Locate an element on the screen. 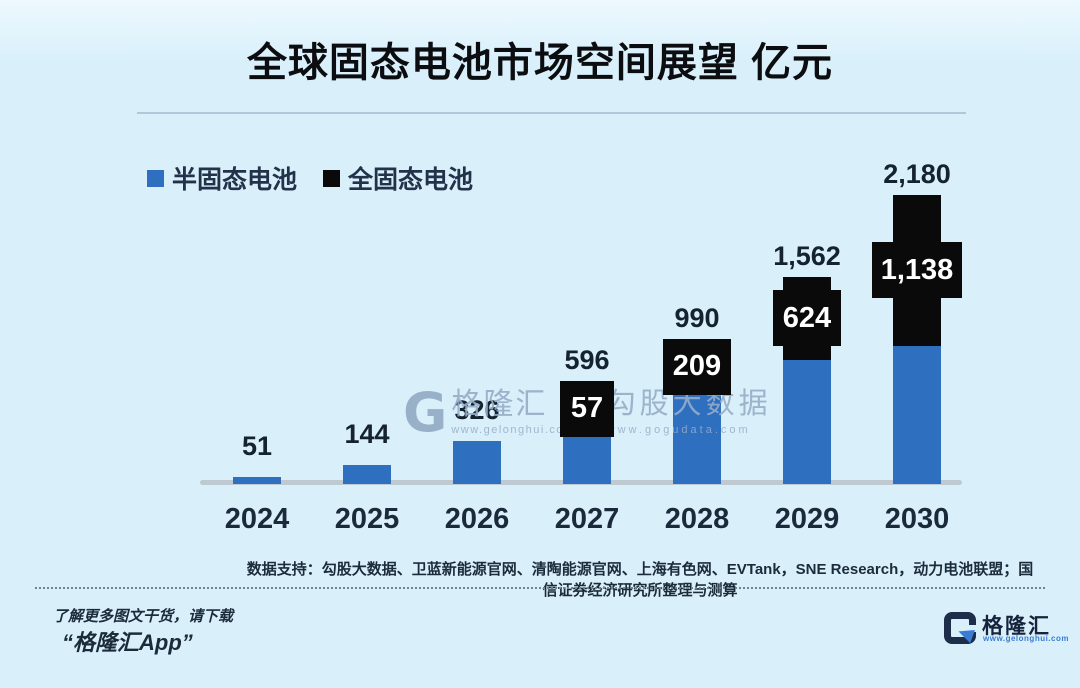 The image size is (1080, 688). bar-semi-2024 is located at coordinates (257, 480).